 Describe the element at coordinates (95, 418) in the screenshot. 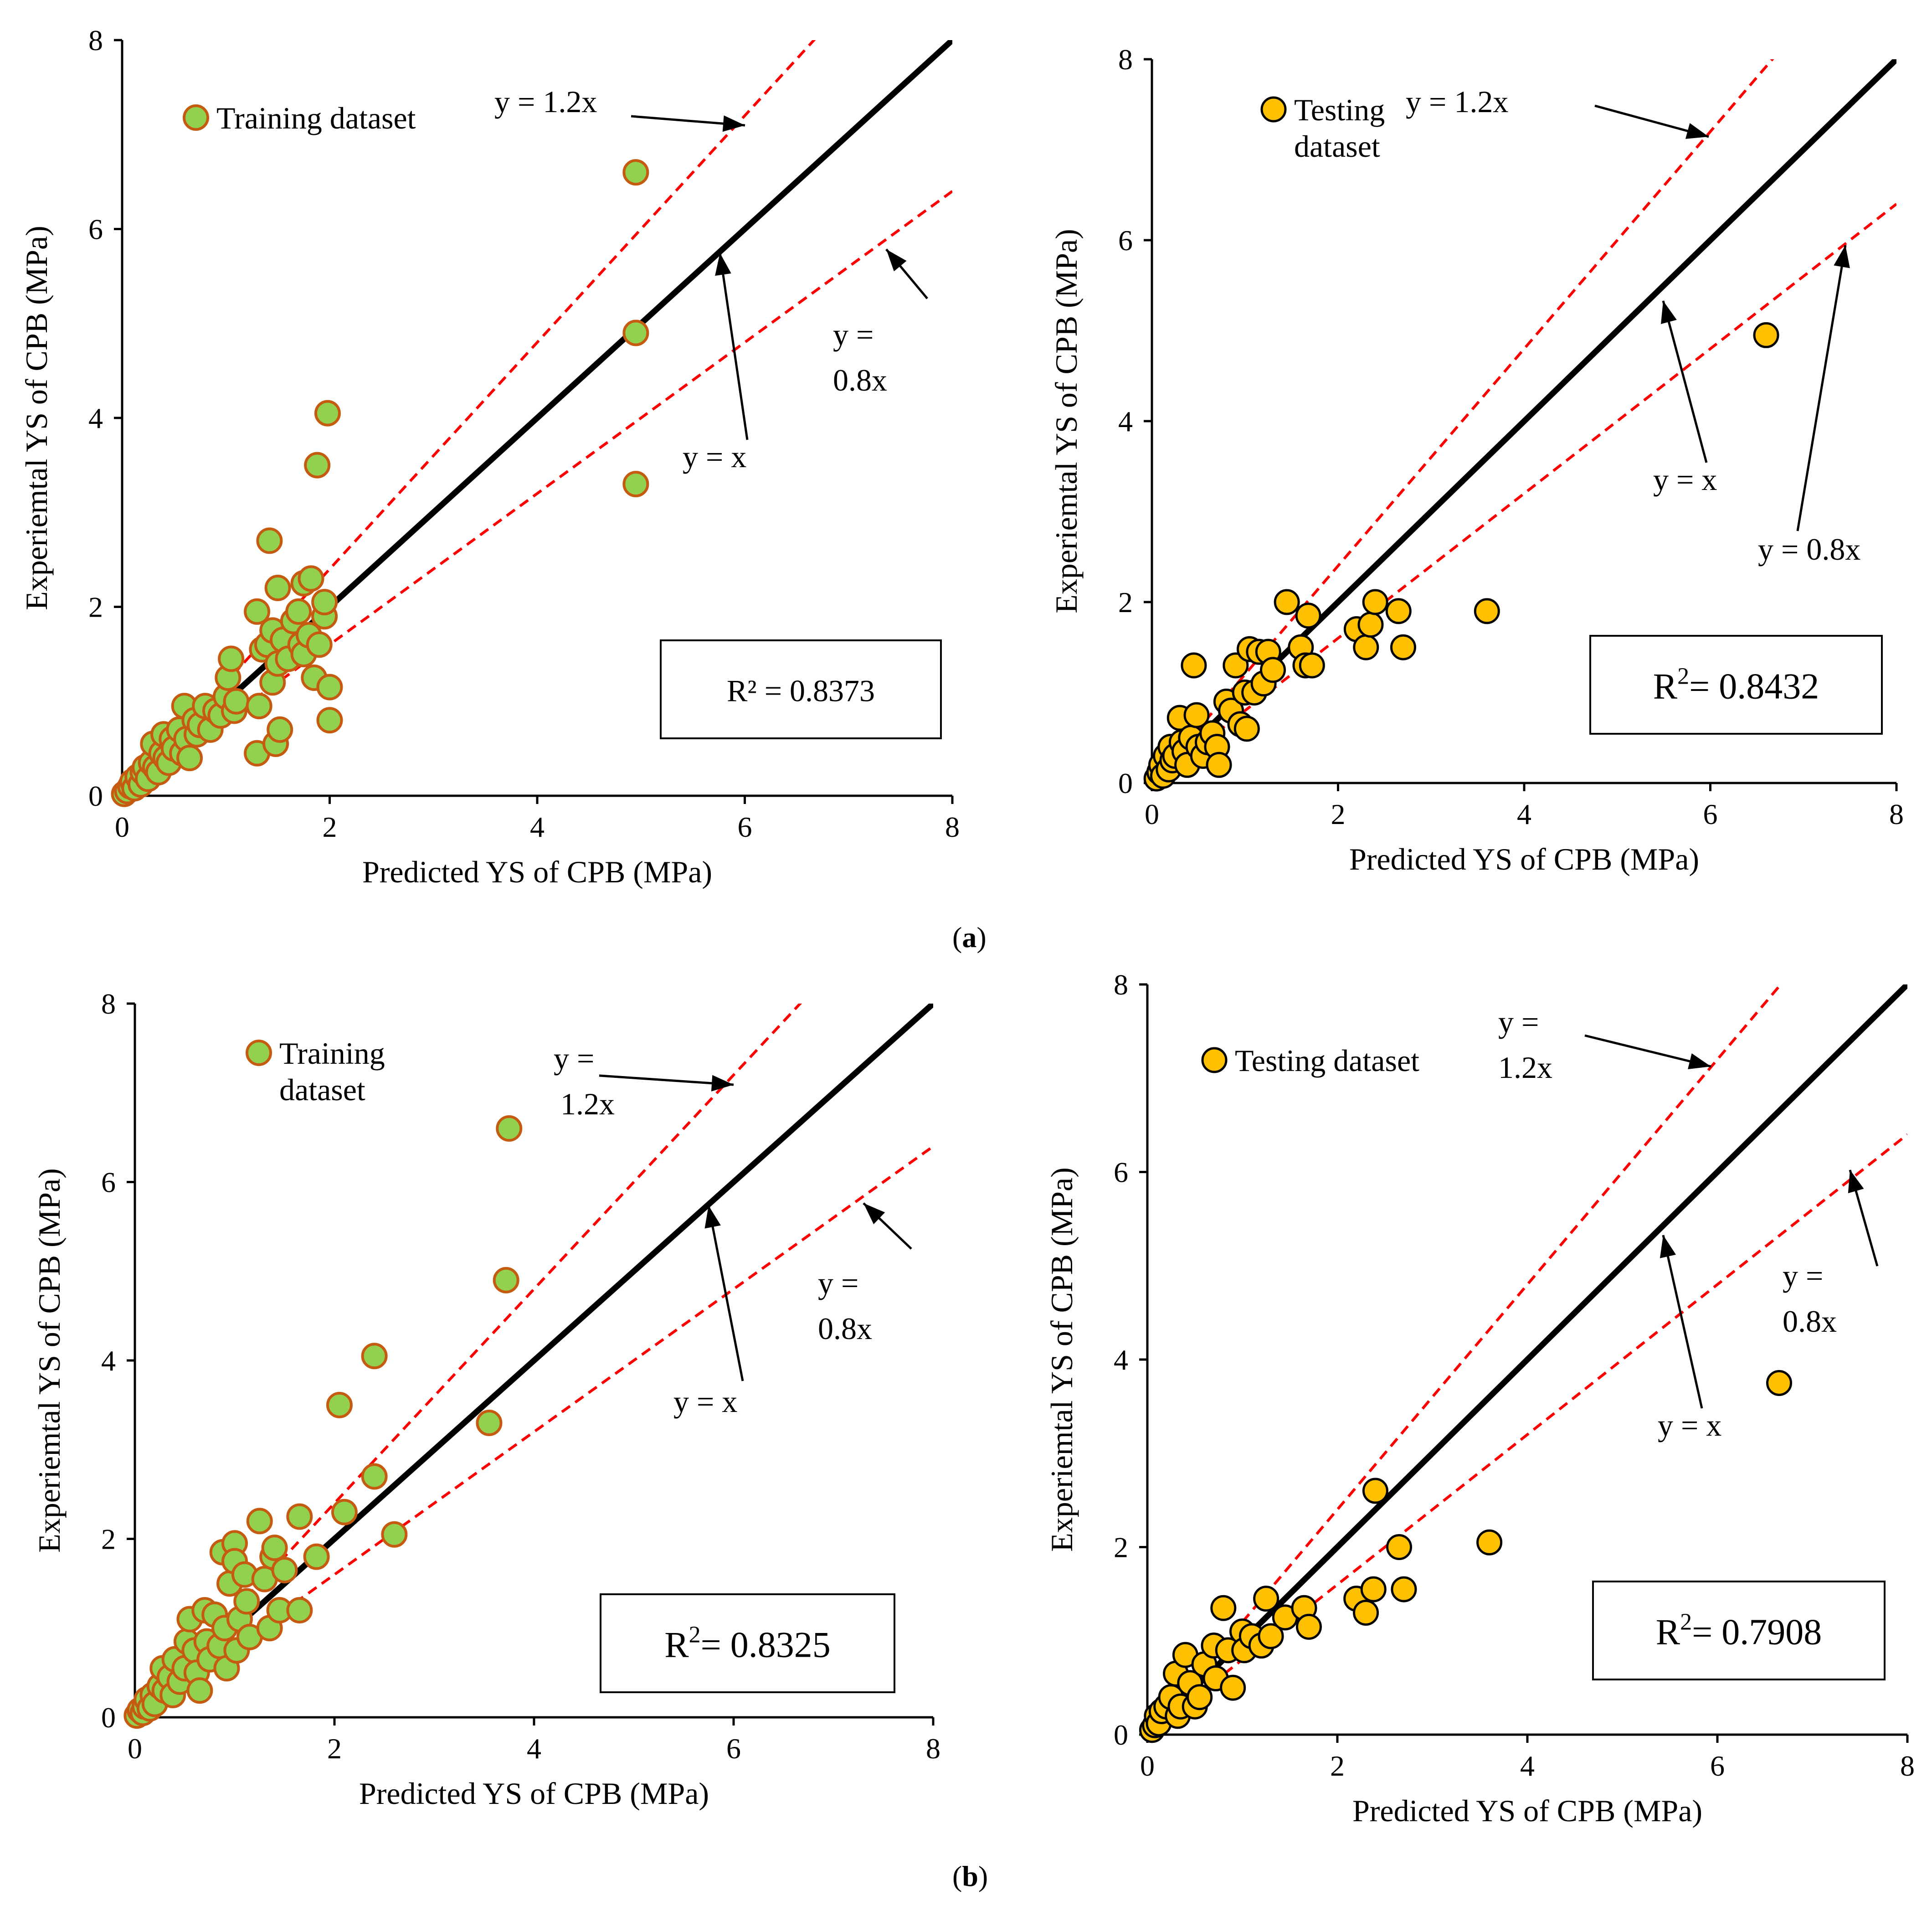

I see `y-tick-label: 4` at that location.